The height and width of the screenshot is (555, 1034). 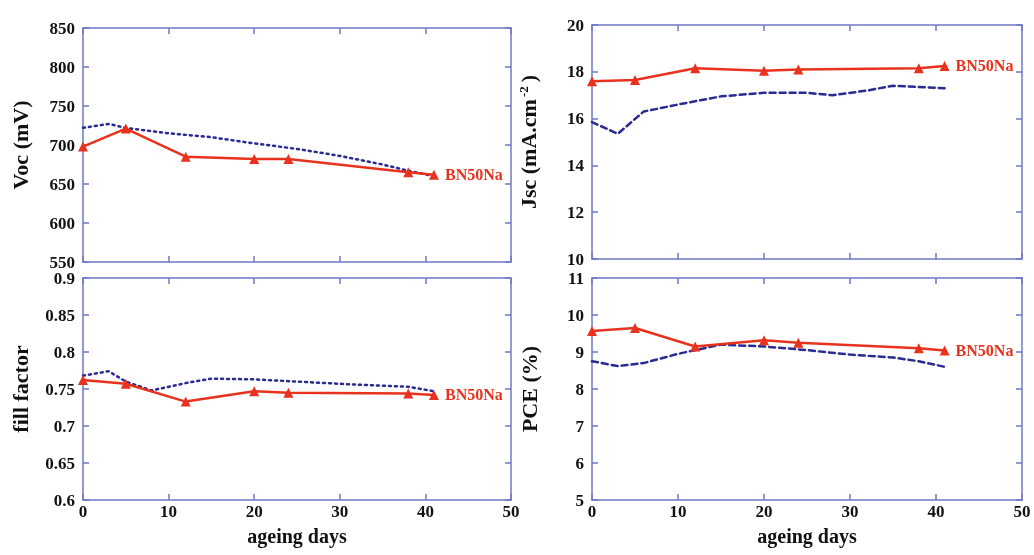 I want to click on y-tick-label: 800, so click(x=62, y=67).